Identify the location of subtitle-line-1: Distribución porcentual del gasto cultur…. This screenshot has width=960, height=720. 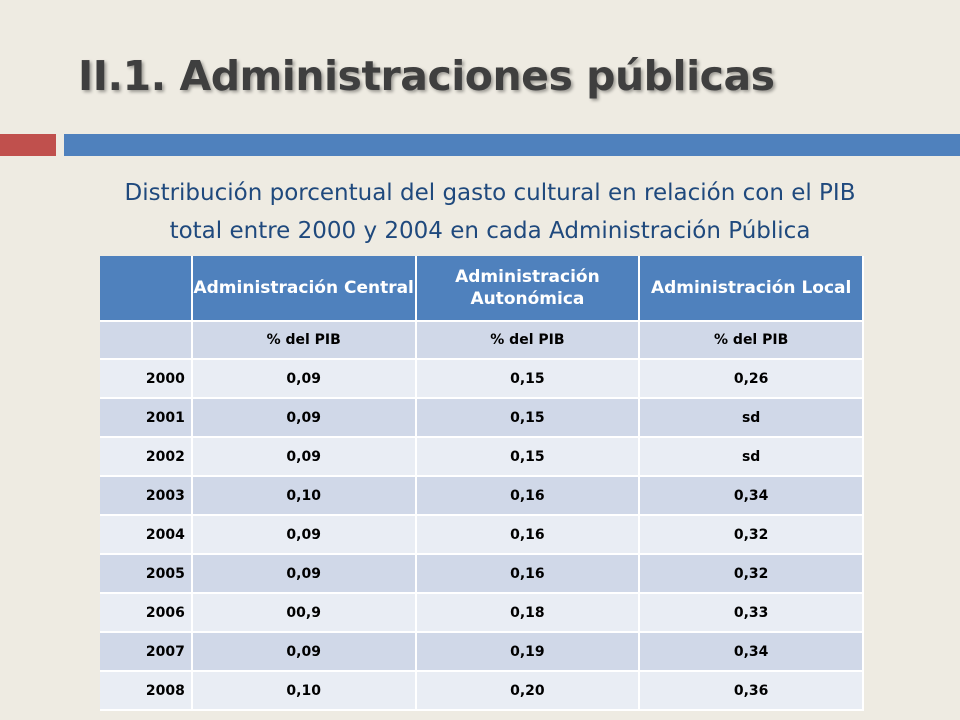
(490, 193).